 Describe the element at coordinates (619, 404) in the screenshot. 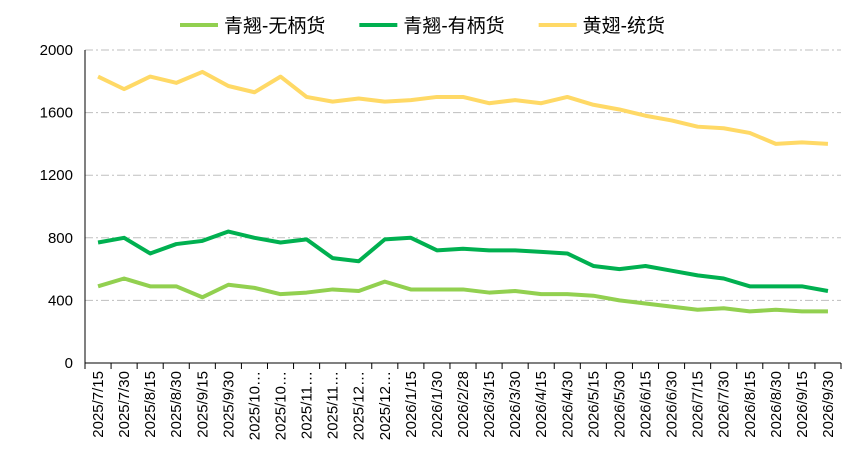

I see `x-tick-label: 2026/5/30` at that location.